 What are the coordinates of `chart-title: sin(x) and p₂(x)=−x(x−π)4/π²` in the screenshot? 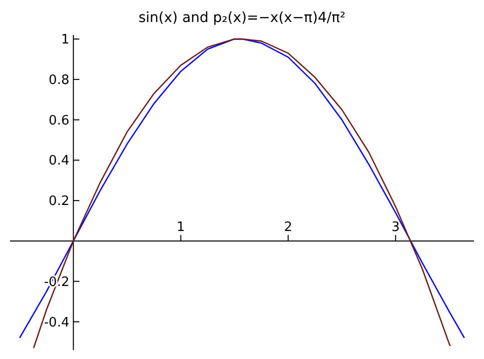 It's located at (242, 18).